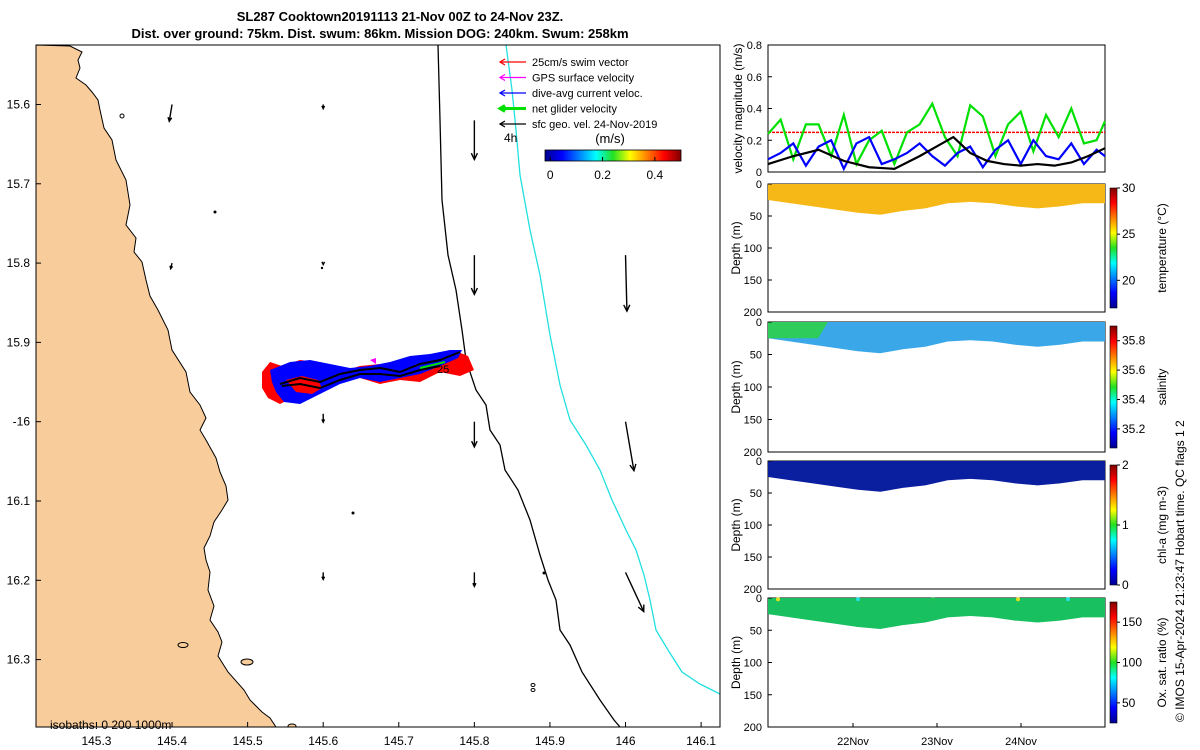  Describe the element at coordinates (798, 330) in the screenshot. I see `section-data-patch` at that location.